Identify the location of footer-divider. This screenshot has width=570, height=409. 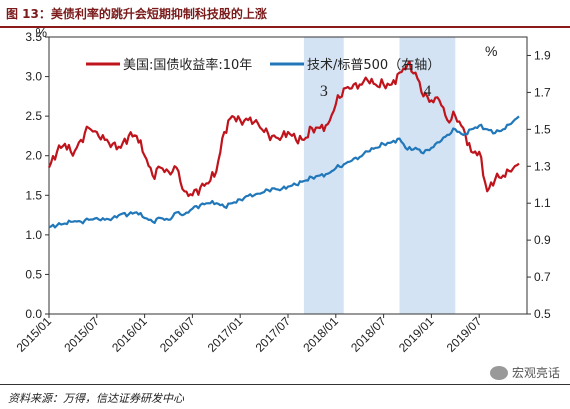
(285, 384).